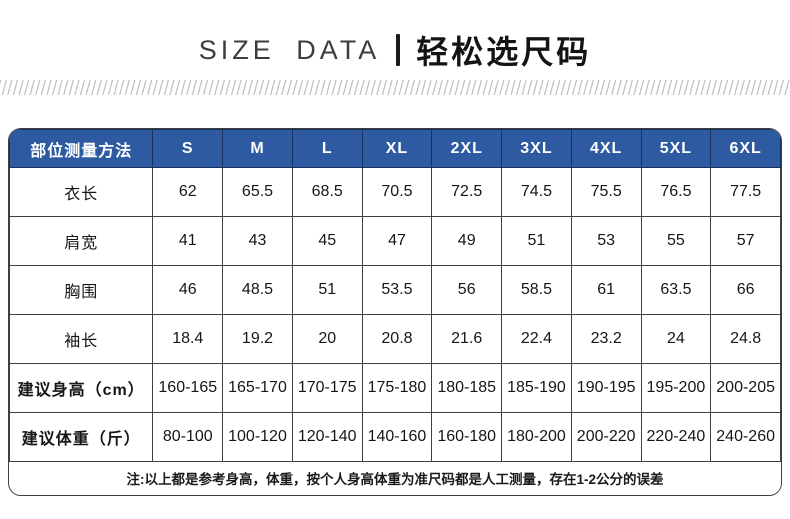  Describe the element at coordinates (745, 192) in the screenshot. I see `size-value-cell: 77.5` at that location.